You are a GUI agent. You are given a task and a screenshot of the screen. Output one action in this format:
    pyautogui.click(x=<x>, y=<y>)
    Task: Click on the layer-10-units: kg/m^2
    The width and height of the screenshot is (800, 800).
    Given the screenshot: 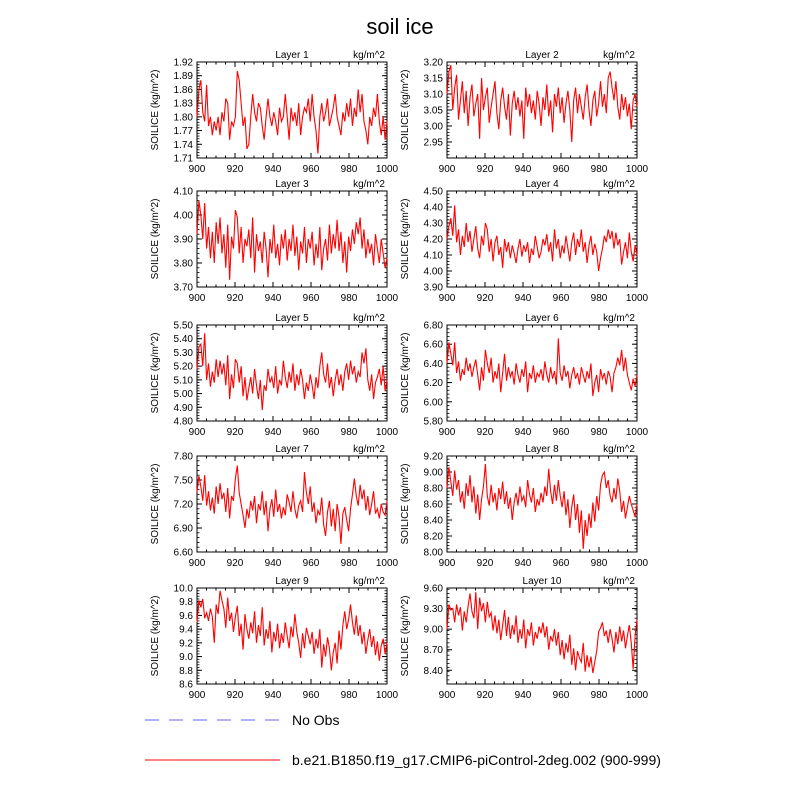 What is the action you would take?
    pyautogui.click(x=619, y=581)
    